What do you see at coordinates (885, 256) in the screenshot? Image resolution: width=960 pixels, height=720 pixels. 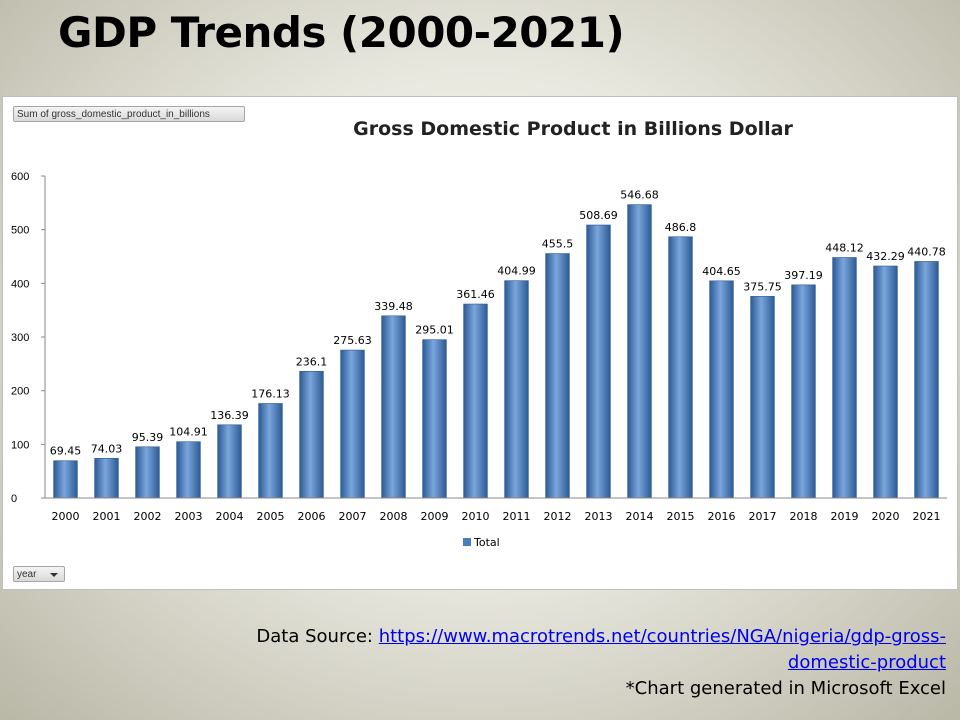 I see `data-label: 432.29` at bounding box center [885, 256].